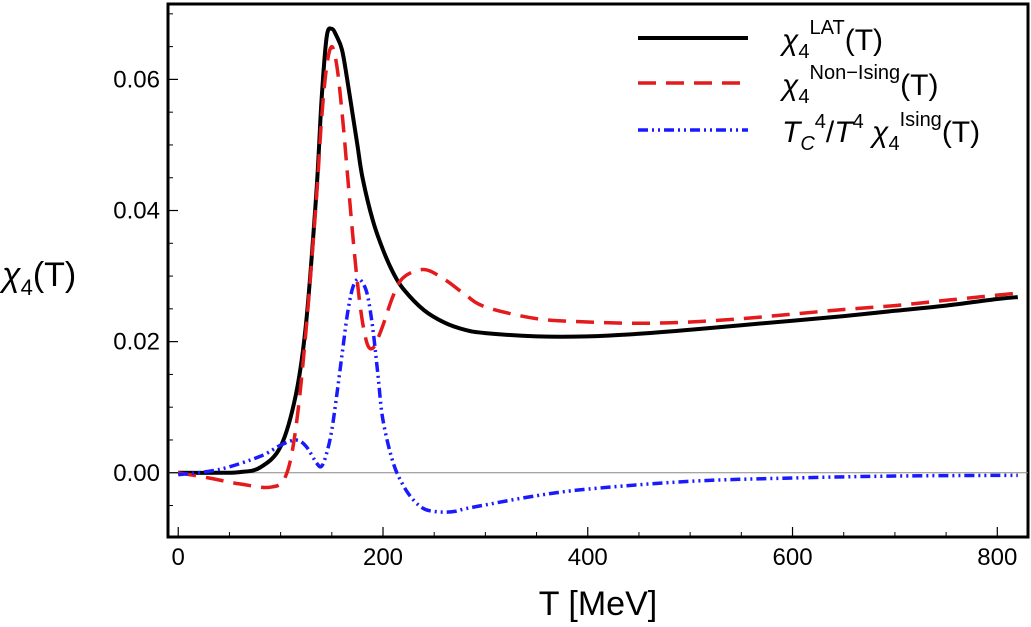 The height and width of the screenshot is (627, 1031). I want to click on y-tick-label: 0.02, so click(136, 342).